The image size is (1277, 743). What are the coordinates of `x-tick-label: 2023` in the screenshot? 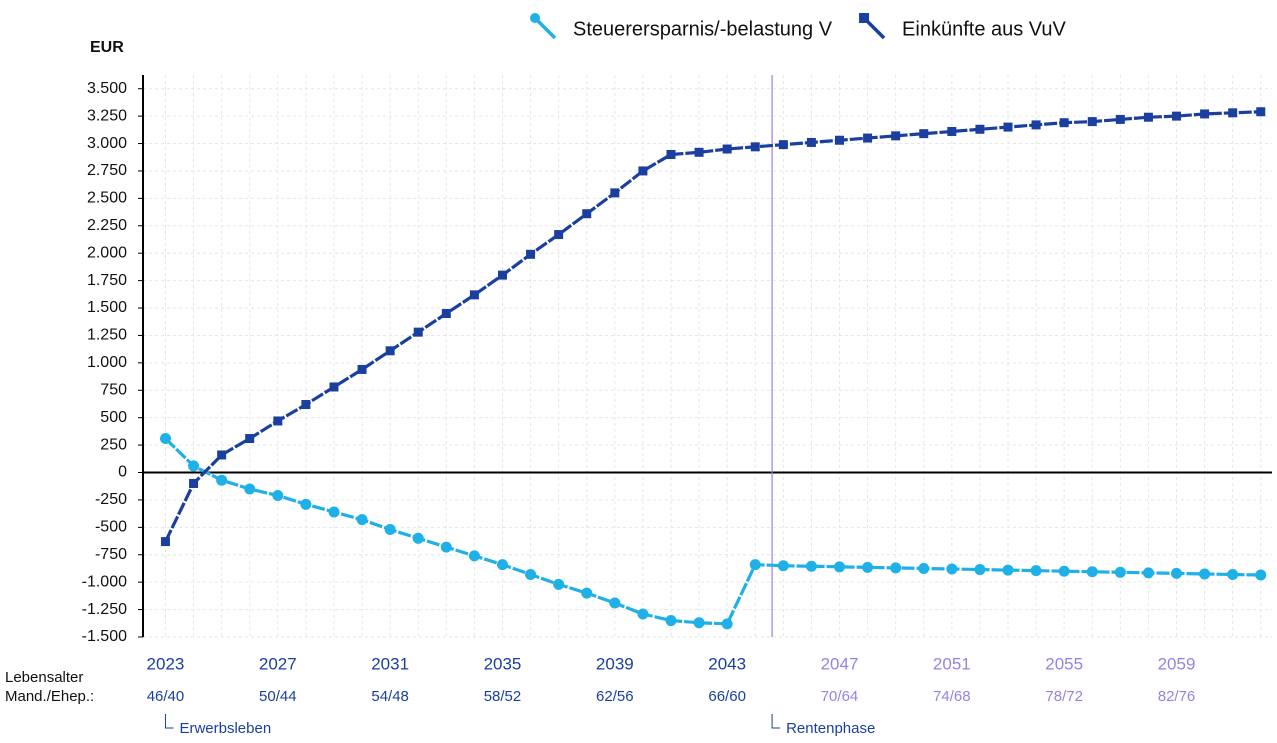 It's located at (166, 663).